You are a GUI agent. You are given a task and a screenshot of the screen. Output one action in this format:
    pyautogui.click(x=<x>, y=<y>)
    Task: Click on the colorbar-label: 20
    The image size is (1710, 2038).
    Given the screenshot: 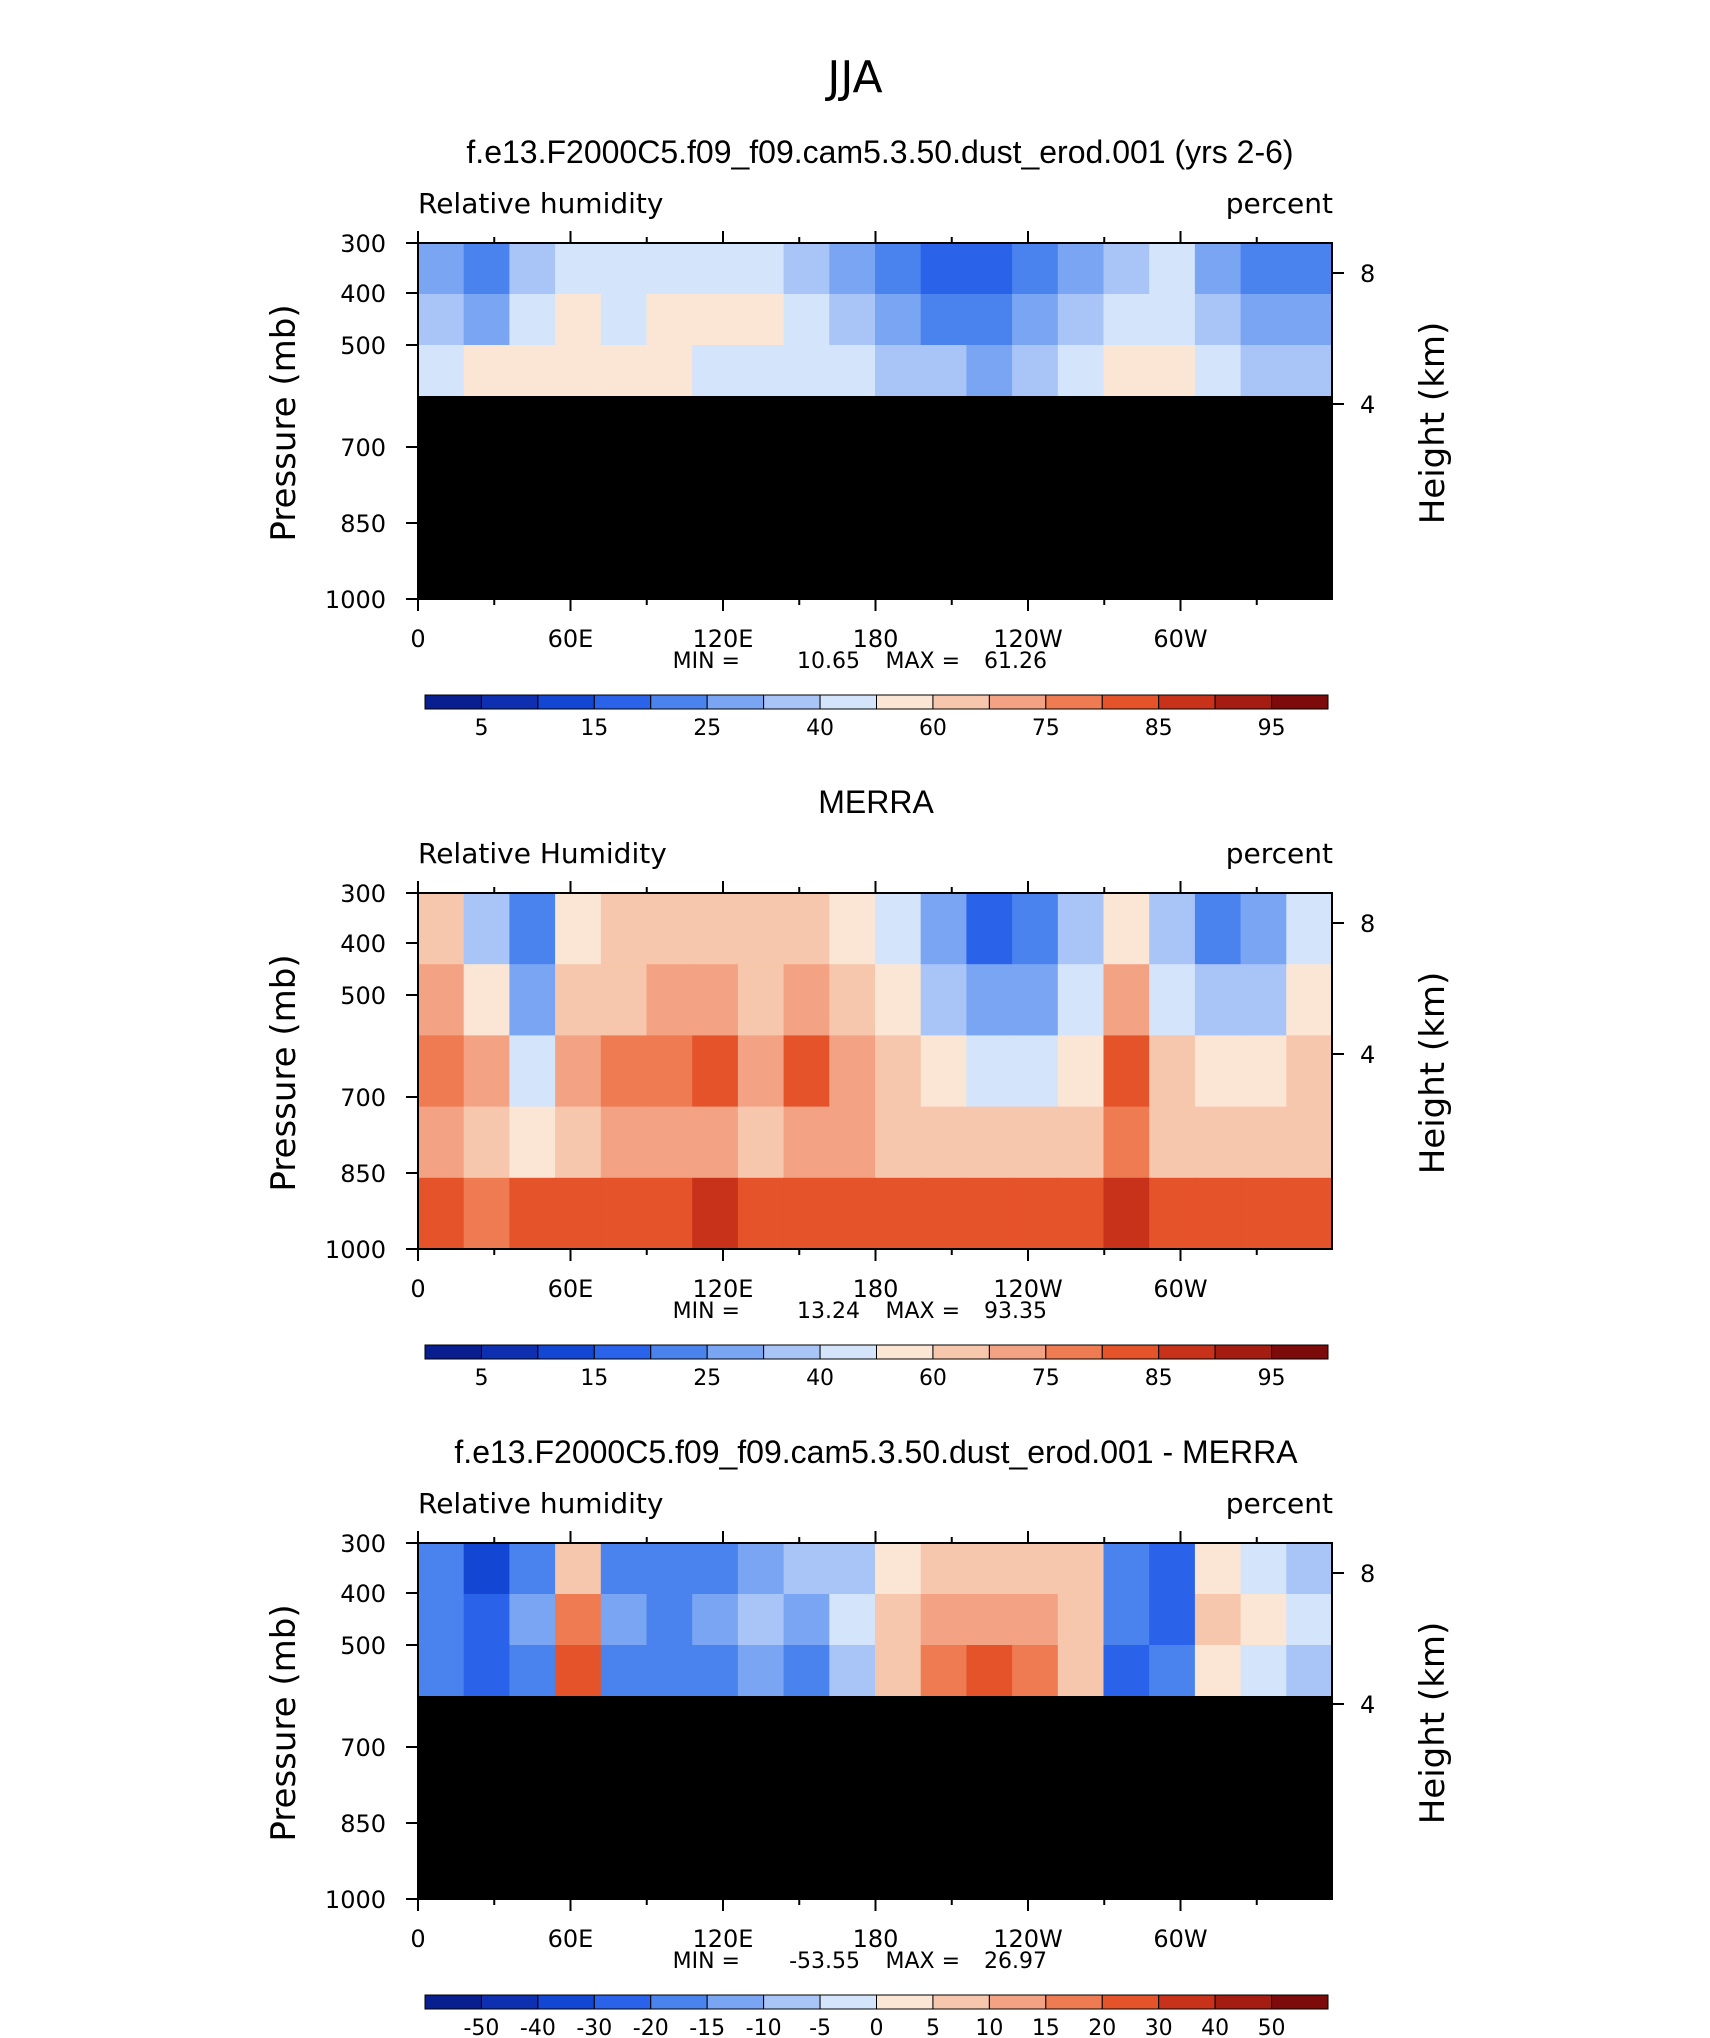 What is the action you would take?
    pyautogui.click(x=1102, y=2027)
    